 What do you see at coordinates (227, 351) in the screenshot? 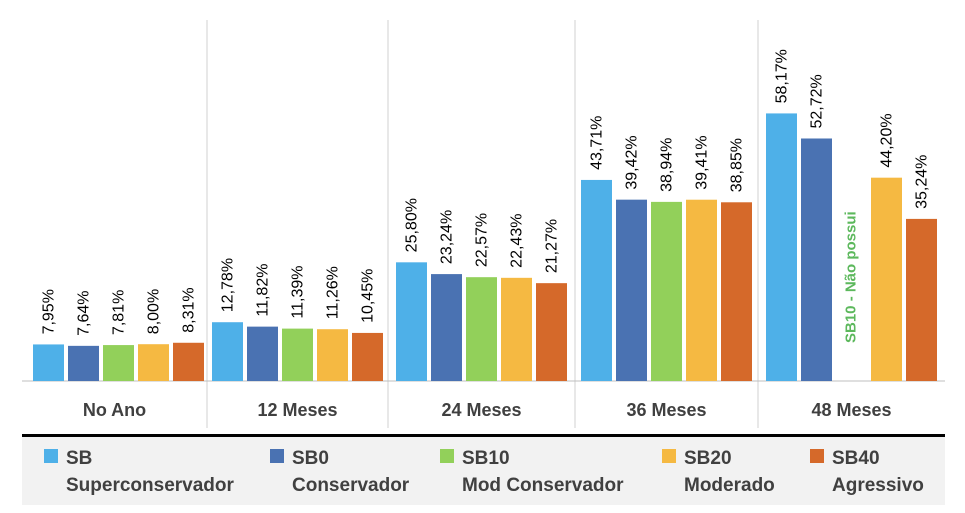
I see `bar-sb-12-meses` at bounding box center [227, 351].